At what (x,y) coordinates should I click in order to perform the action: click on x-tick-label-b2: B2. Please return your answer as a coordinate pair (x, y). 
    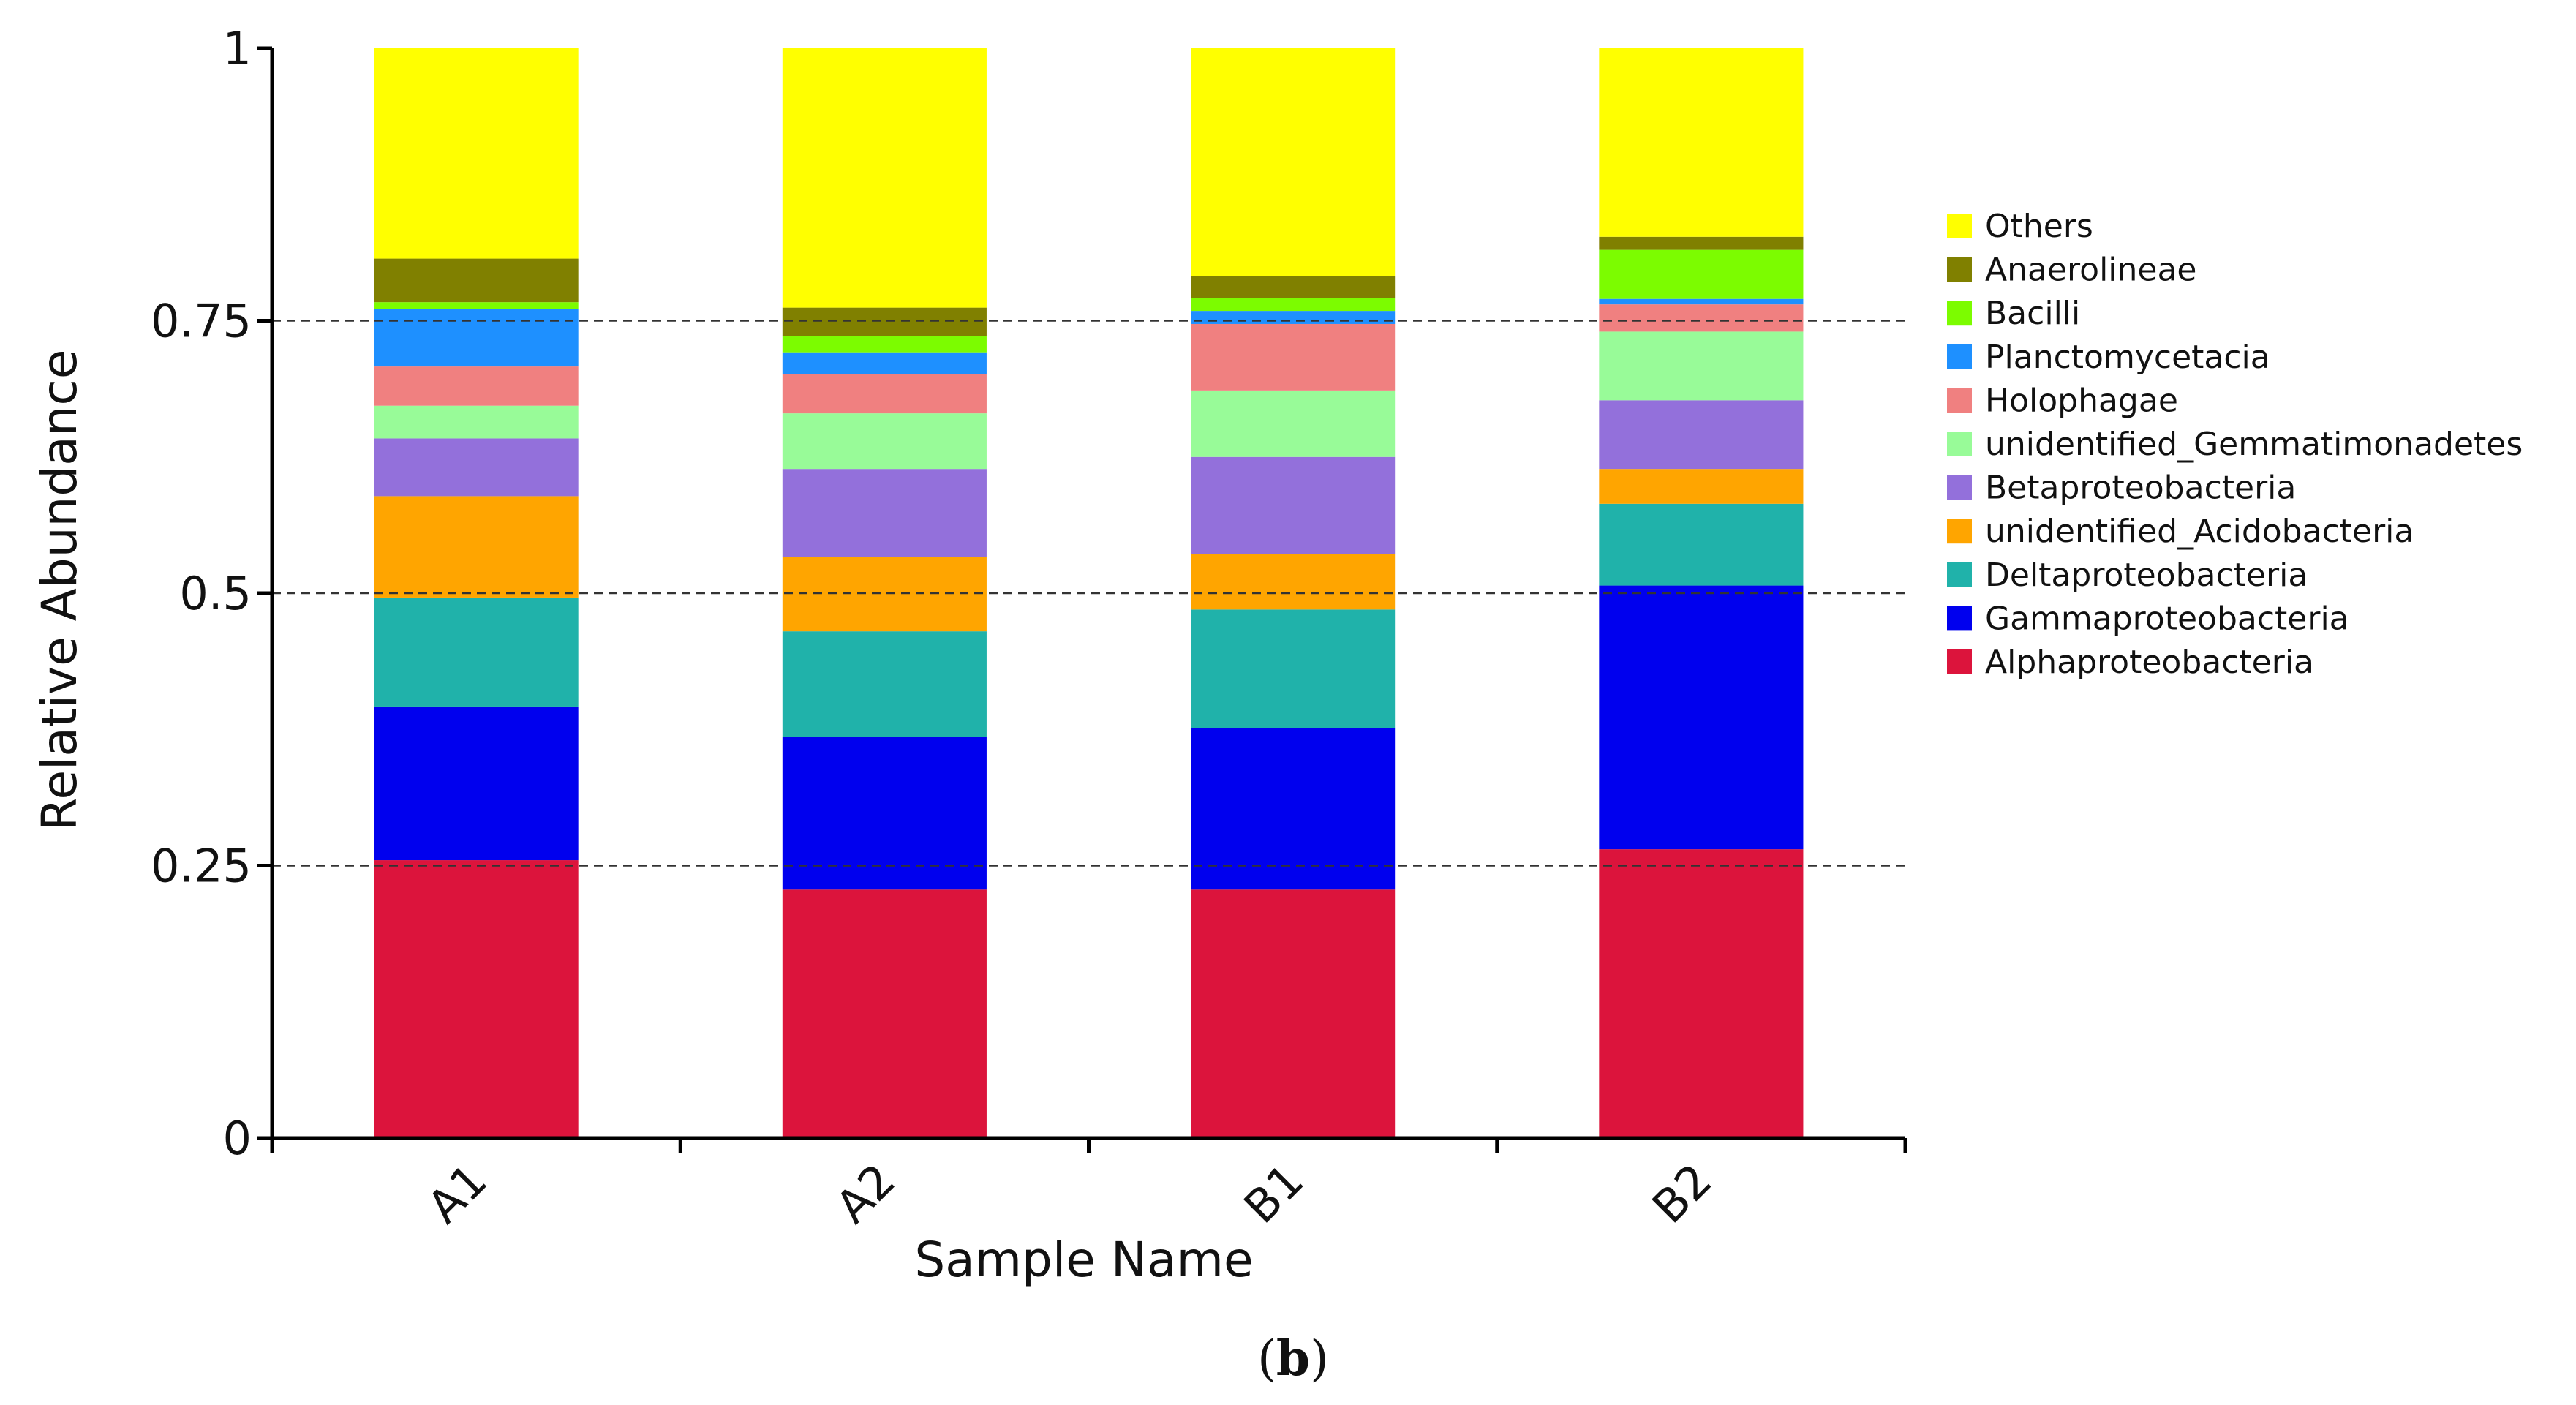
    Looking at the image, I should click on (1682, 1193).